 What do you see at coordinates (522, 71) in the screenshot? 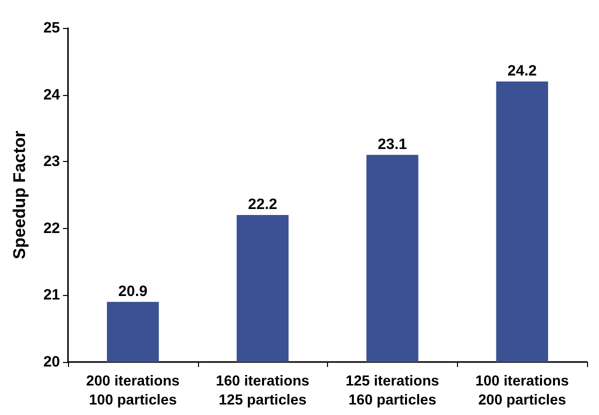
I see `data-label: 24.2` at bounding box center [522, 71].